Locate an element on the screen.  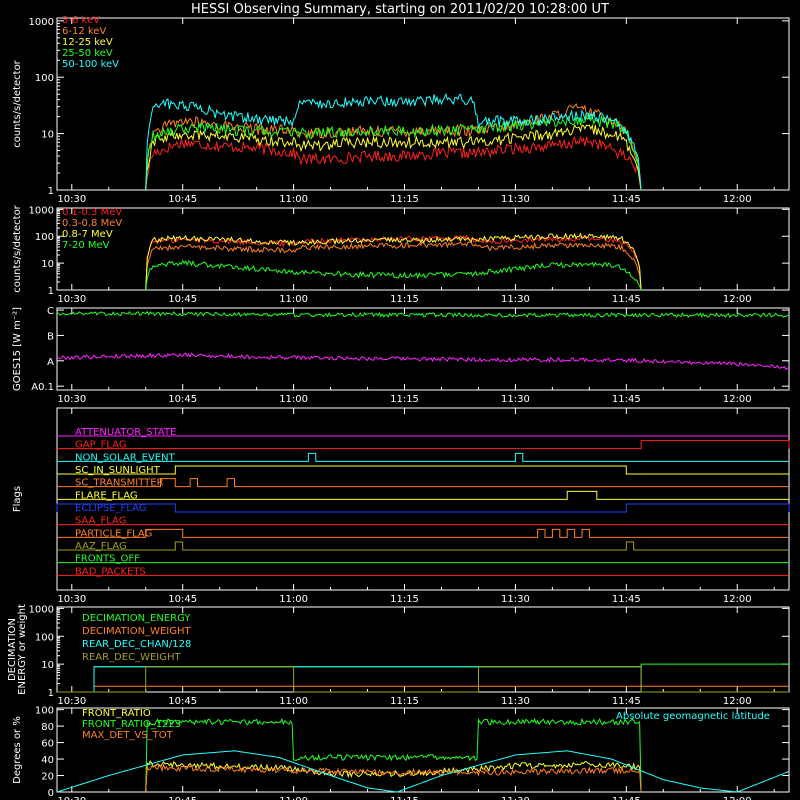
legend-entry: Absolute geomagnetic latitude is located at coordinates (693, 716).